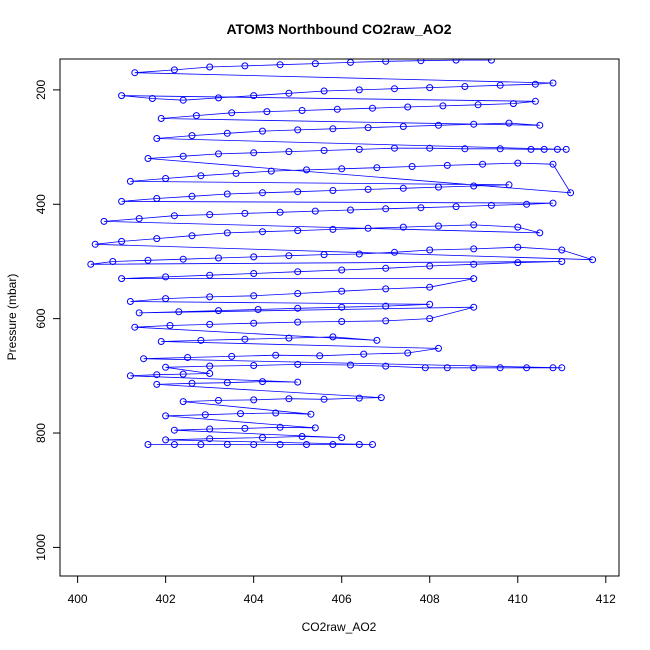 The image size is (650, 650). Describe the element at coordinates (338, 29) in the screenshot. I see `chart-title: ATOM3 Northbound CO2raw_AO2` at that location.